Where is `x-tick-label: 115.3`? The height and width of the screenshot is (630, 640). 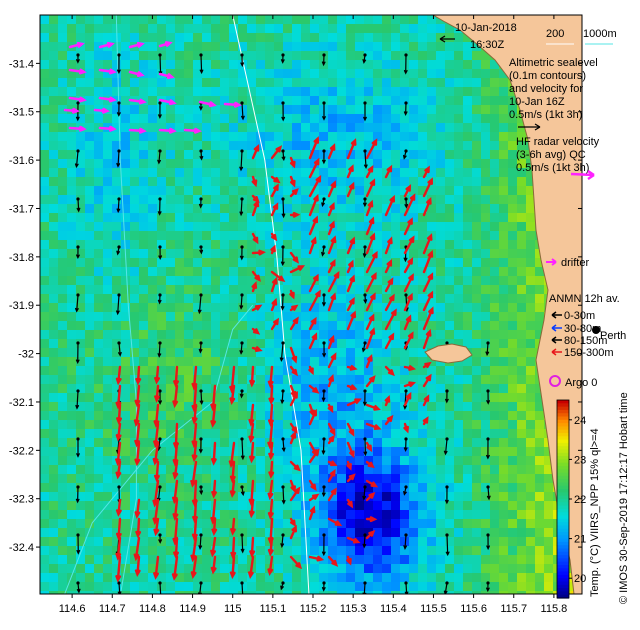 x-tick-label: 115.3 is located at coordinates (353, 609).